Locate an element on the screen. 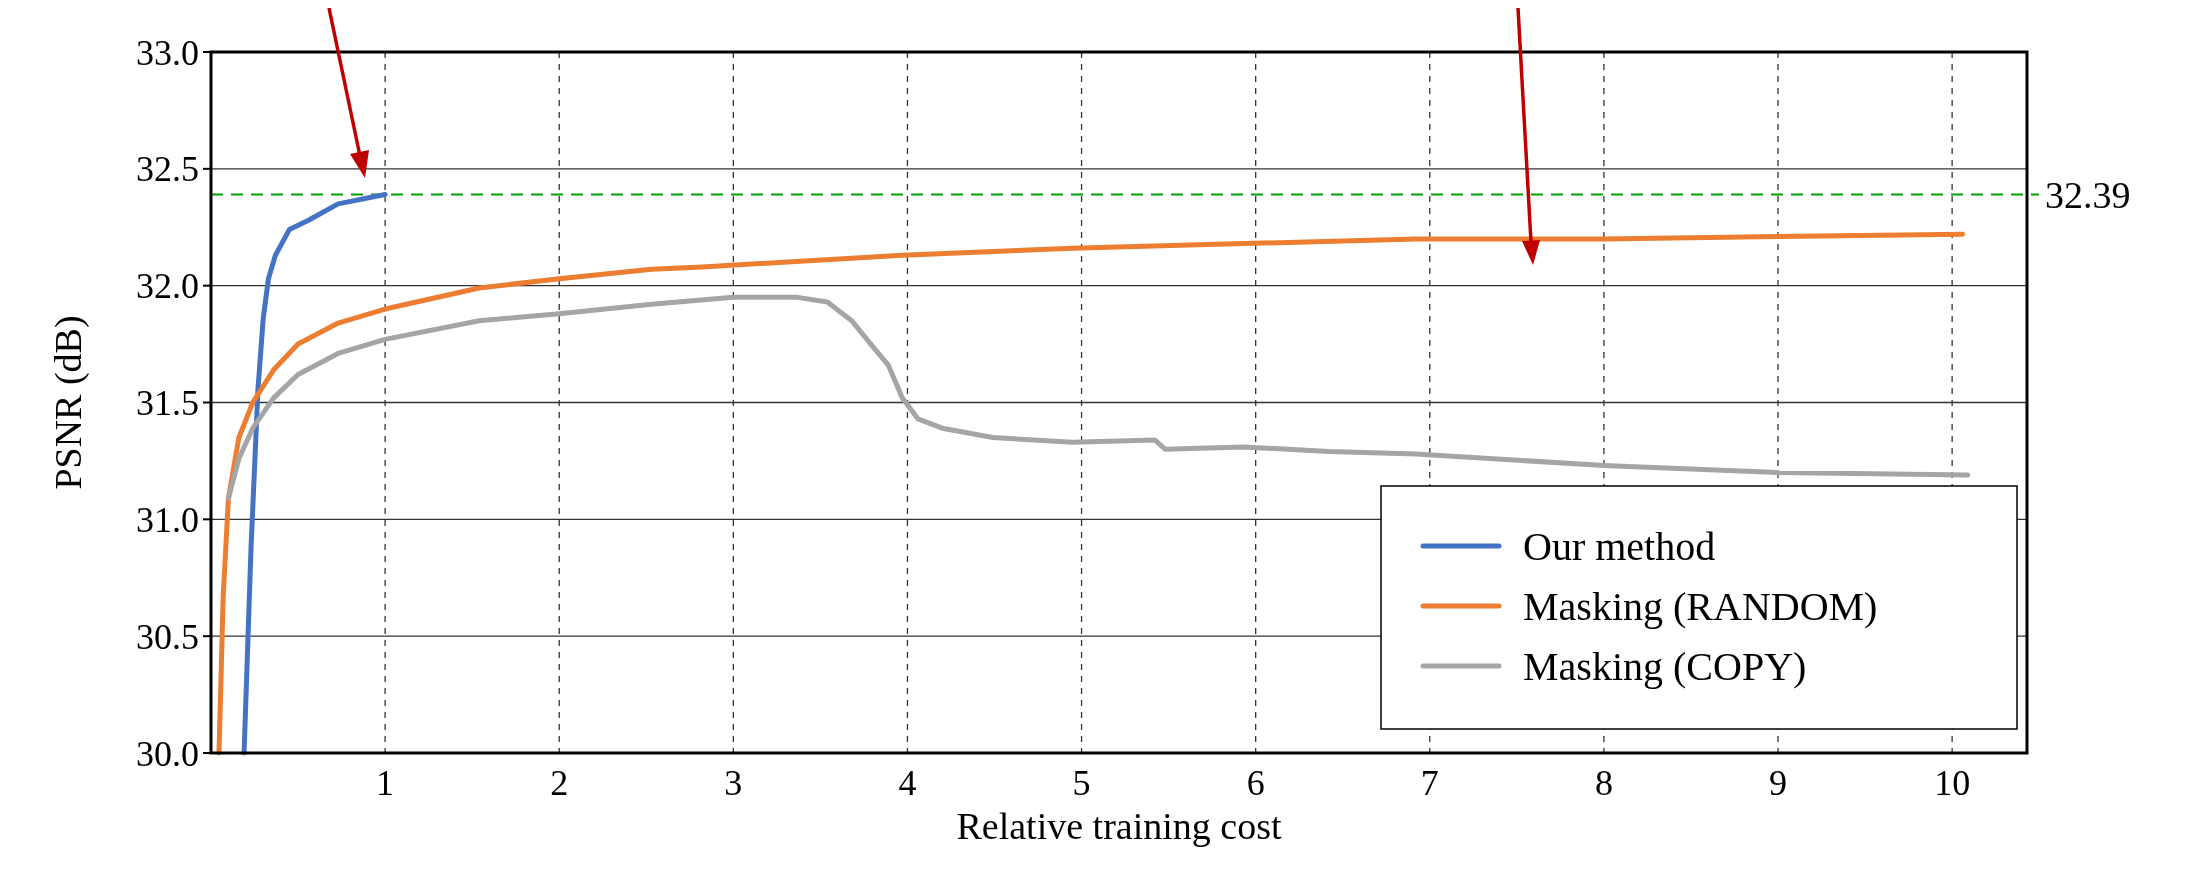 This screenshot has height=872, width=2185. y-tick-label: 33.0 is located at coordinates (167, 52).